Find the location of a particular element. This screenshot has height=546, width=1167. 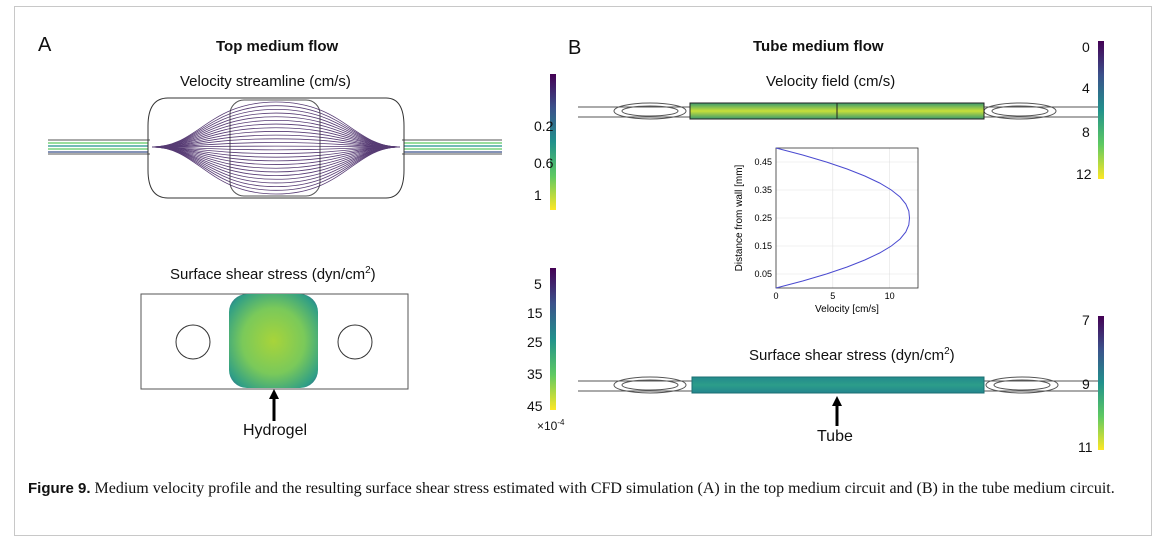

velocity-tick-3: 12 is located at coordinates (1084, 174).